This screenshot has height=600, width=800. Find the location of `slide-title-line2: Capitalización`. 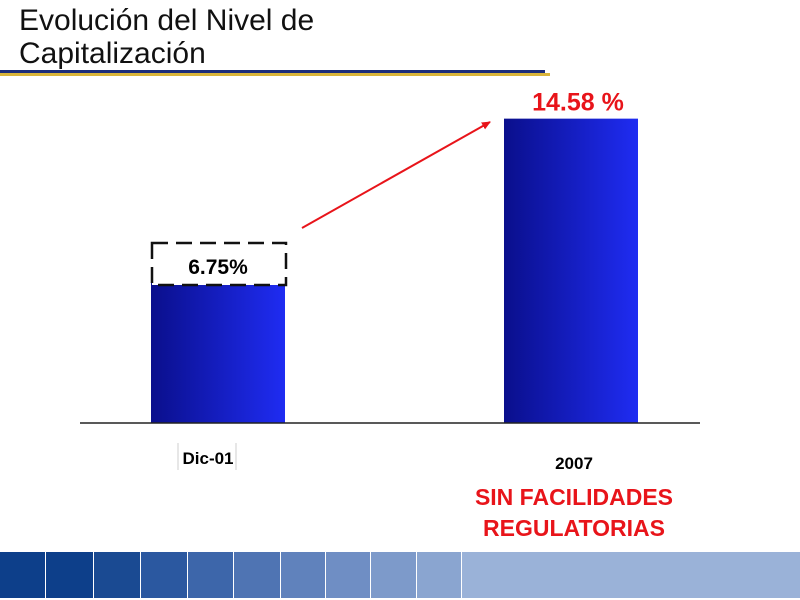

slide-title-line2: Capitalización is located at coordinates (112, 53).